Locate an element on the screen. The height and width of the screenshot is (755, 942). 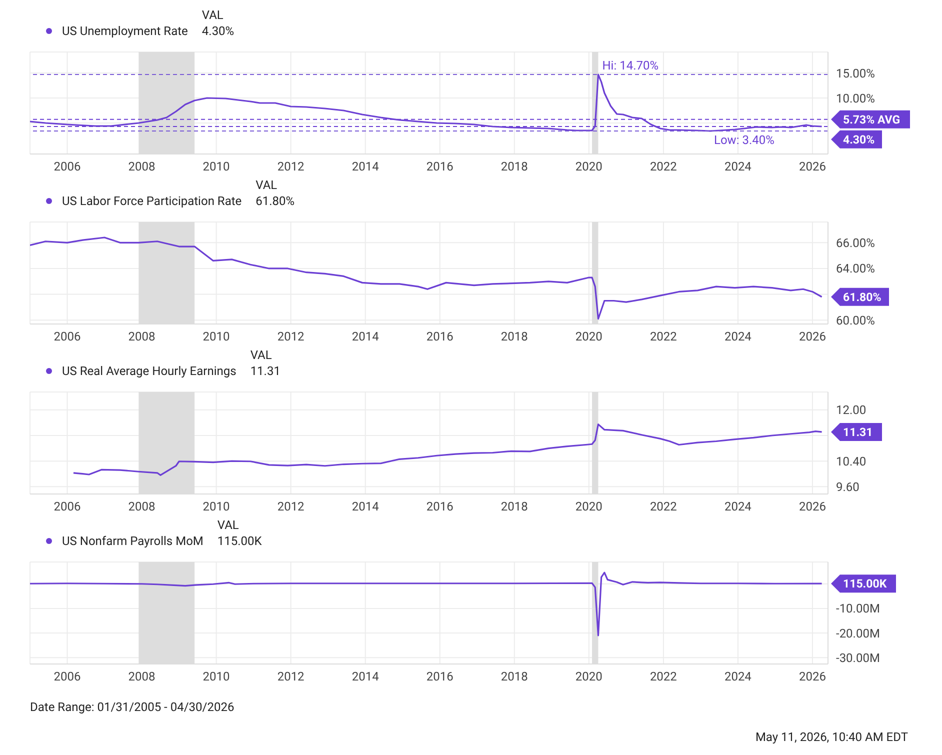
text: 4.30% is located at coordinates (218, 31).